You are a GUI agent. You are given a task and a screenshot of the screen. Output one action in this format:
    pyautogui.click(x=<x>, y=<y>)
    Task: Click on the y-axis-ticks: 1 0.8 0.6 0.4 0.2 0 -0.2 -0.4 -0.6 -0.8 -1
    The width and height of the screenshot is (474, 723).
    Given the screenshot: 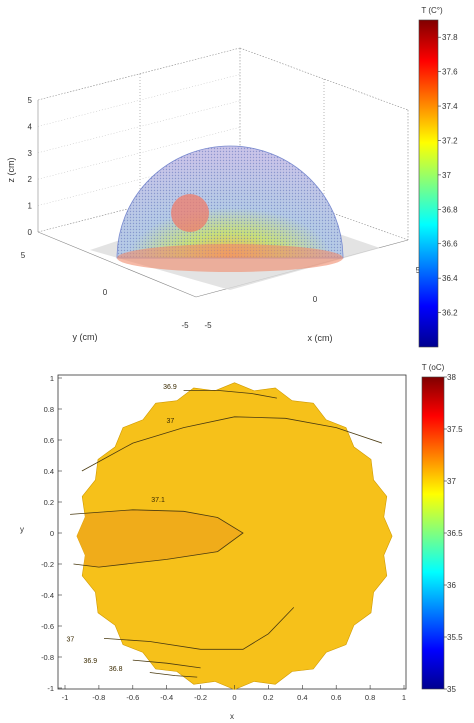 What is the action you would take?
    pyautogui.click(x=51, y=533)
    